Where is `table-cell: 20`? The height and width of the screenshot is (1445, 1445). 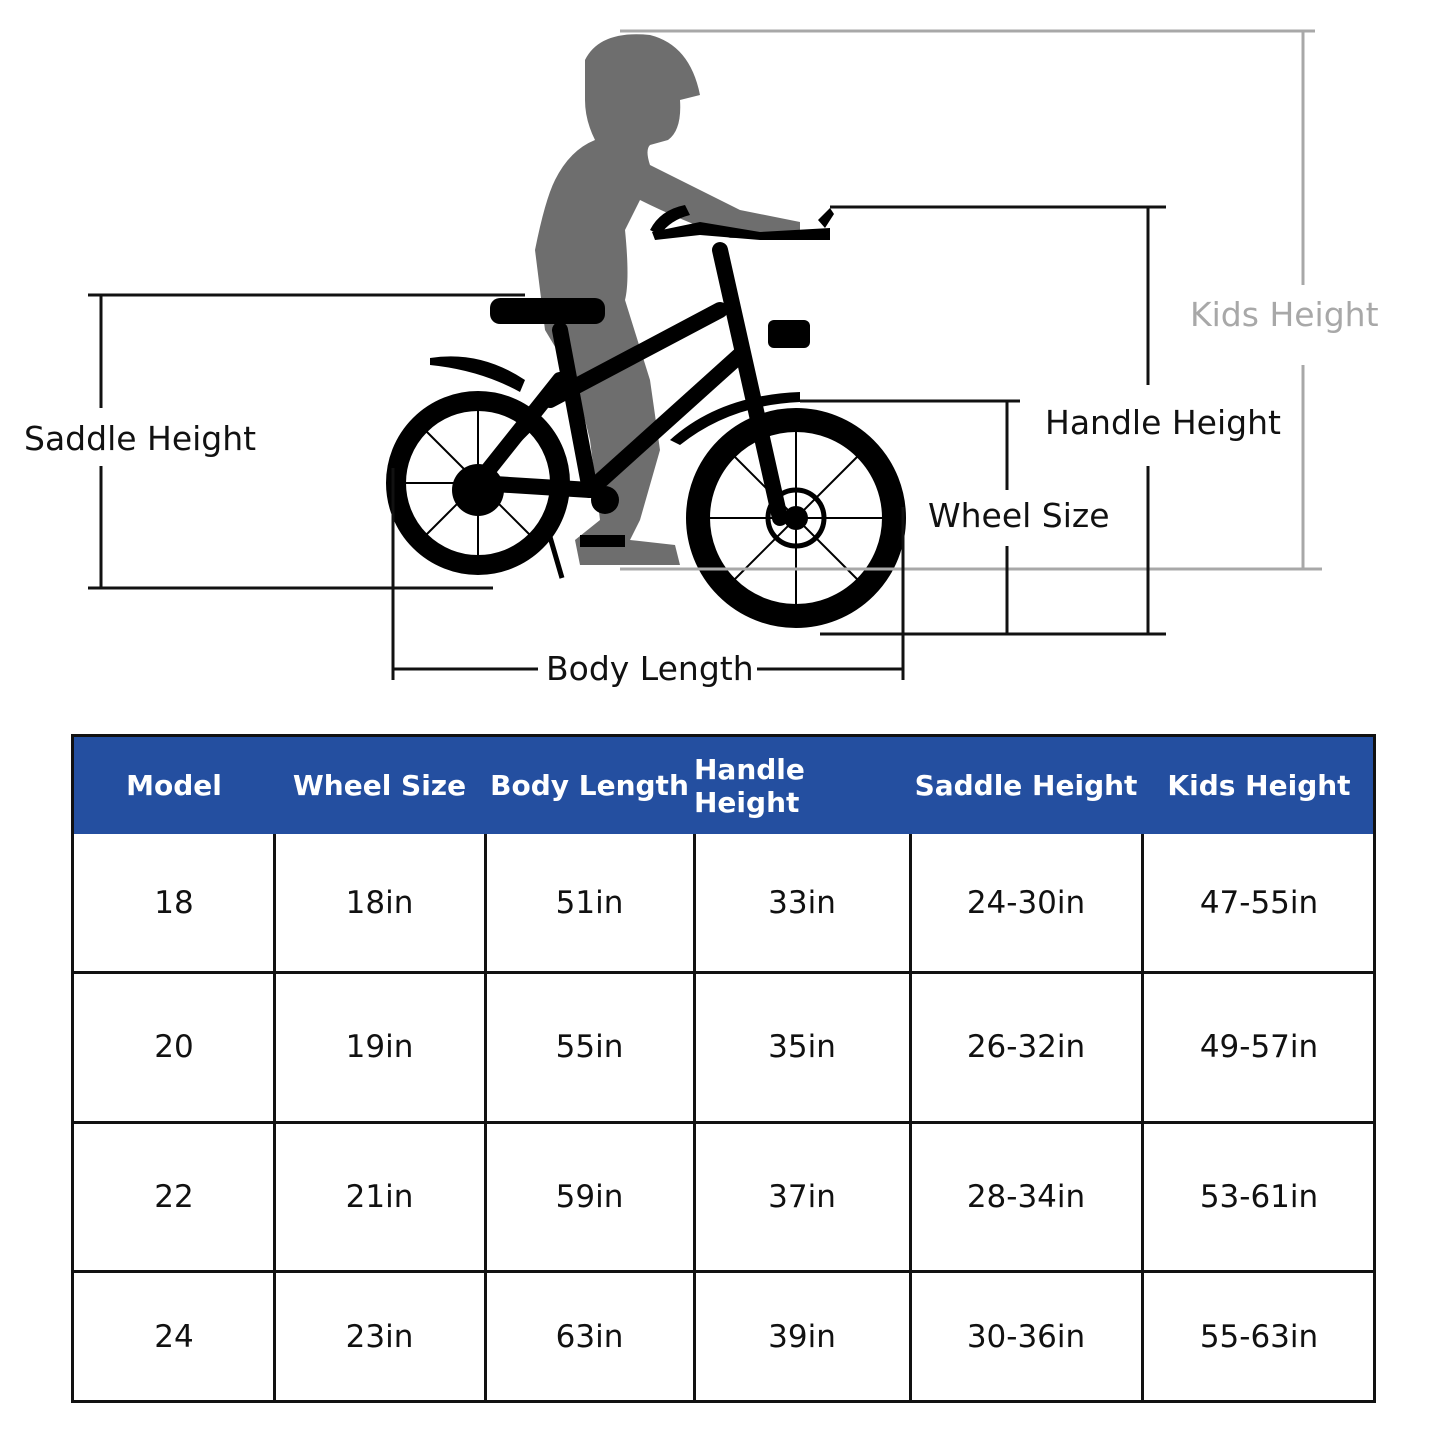 table-cell: 20 is located at coordinates (174, 1047).